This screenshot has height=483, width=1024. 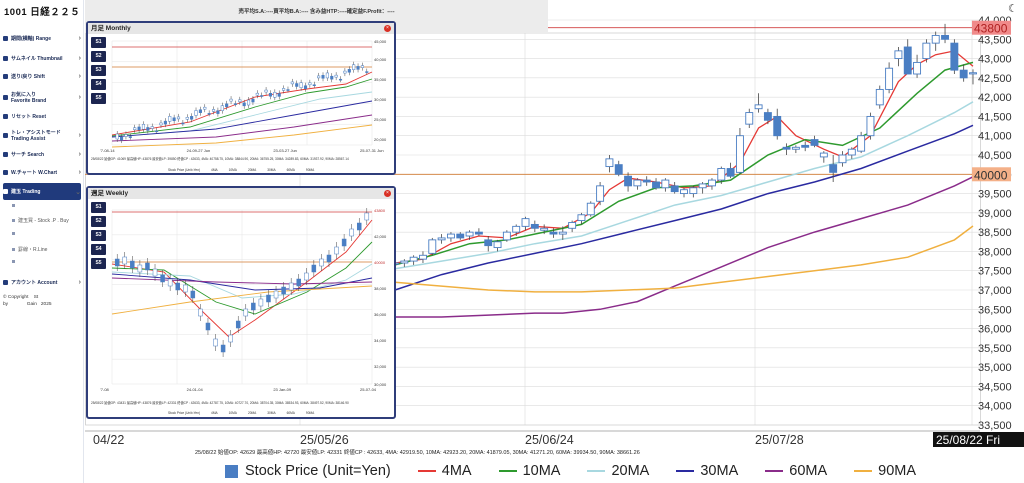 What do you see at coordinates (42, 282) in the screenshot?
I see `sidebar-item-account: アカウント Account ›` at bounding box center [42, 282].